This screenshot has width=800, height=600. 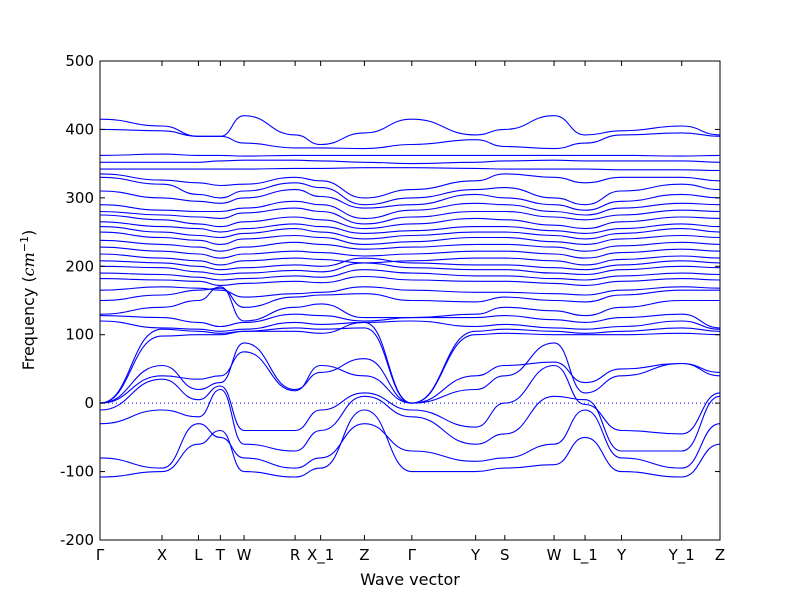 I want to click on y-tick-label: 400, so click(x=79, y=129).